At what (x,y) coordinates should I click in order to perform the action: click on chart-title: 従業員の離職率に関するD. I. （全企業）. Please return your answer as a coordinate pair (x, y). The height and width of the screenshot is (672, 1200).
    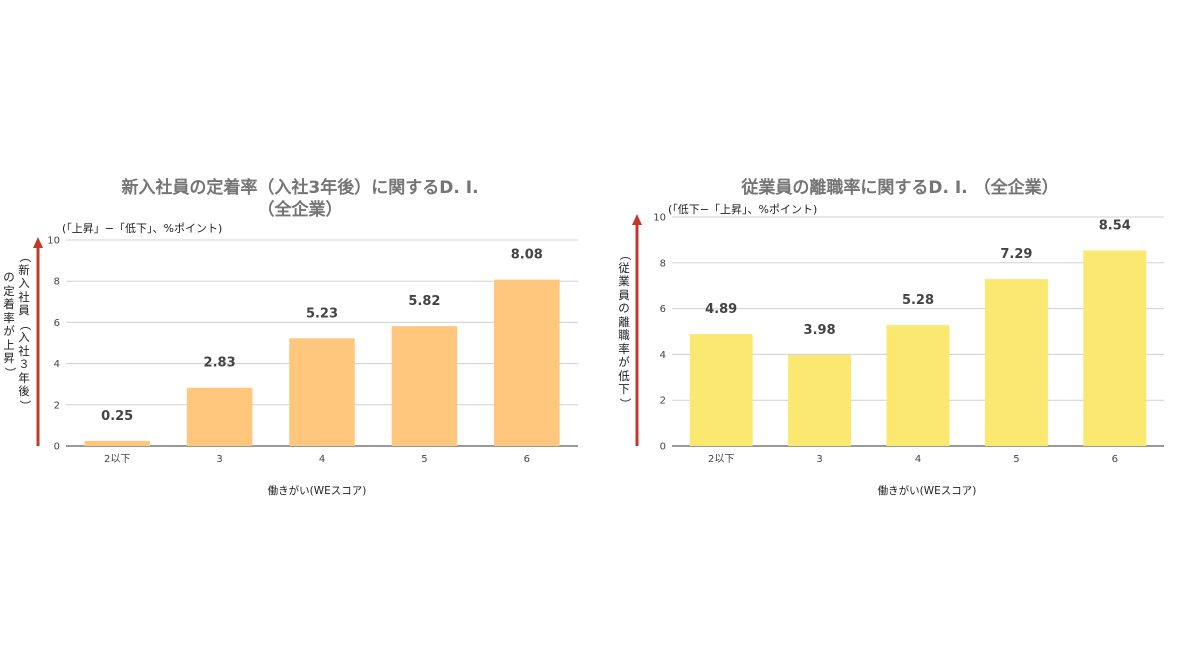
    Looking at the image, I should click on (900, 188).